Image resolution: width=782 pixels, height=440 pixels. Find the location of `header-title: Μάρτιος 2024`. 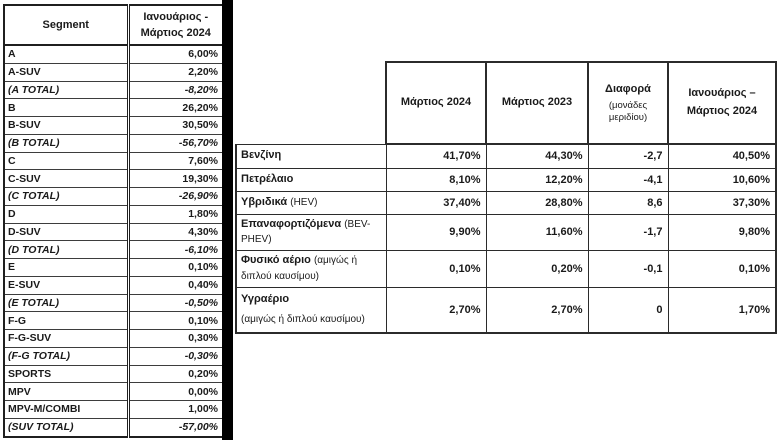

header-title: Μάρτιος 2024 is located at coordinates (436, 102).